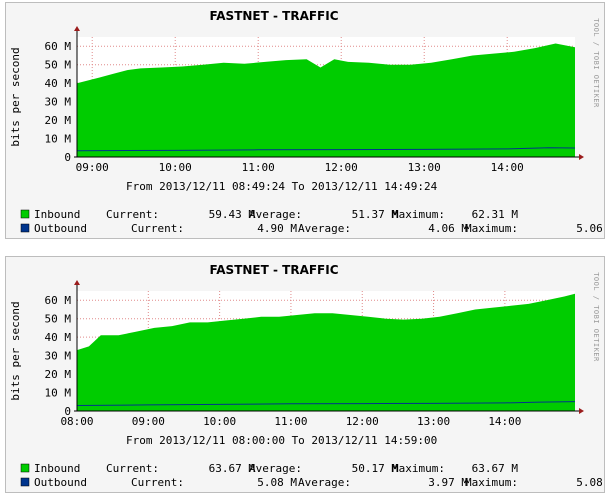 This screenshot has height=497, width=610. What do you see at coordinates (448, 482) in the screenshot?
I see `outbound-average-value: 3.97 M` at bounding box center [448, 482].